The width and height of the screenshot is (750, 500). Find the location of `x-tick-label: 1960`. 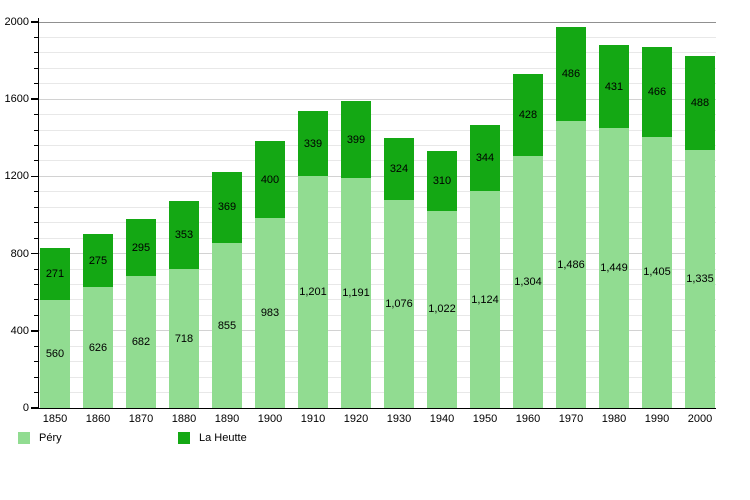

x-tick-label: 1960 is located at coordinates (528, 419).